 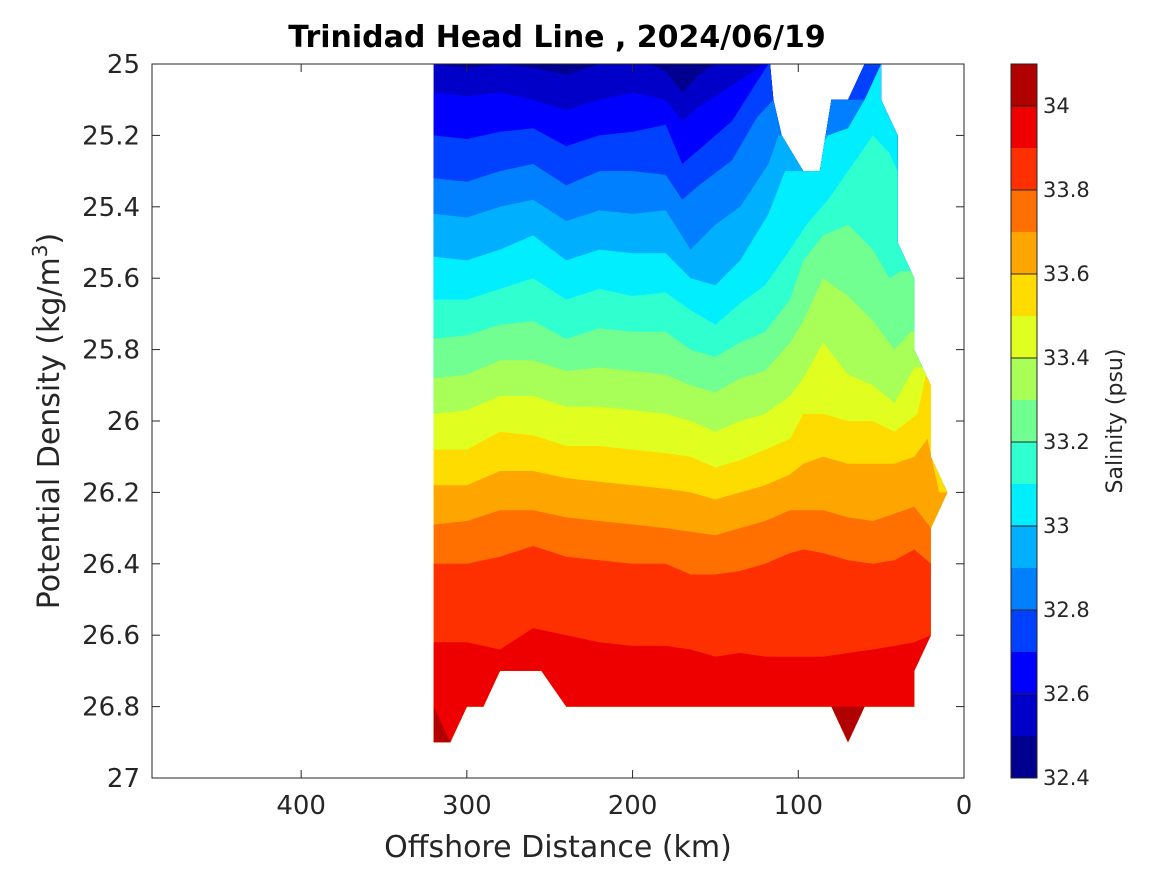 What do you see at coordinates (1066, 610) in the screenshot?
I see `colorbar-tick-label: 32.8` at bounding box center [1066, 610].